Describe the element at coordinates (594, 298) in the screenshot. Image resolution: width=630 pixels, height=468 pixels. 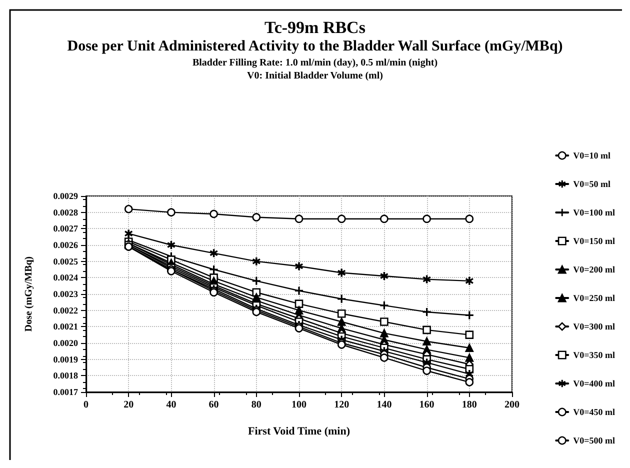
I see `legend-label: V0=250 ml` at that location.